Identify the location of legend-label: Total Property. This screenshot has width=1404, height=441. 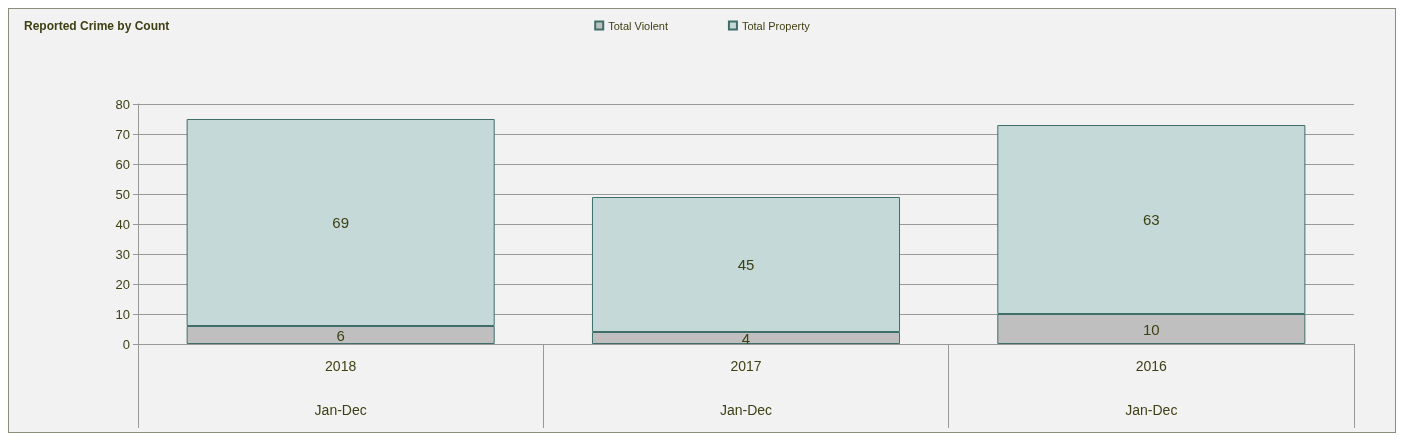
(776, 25).